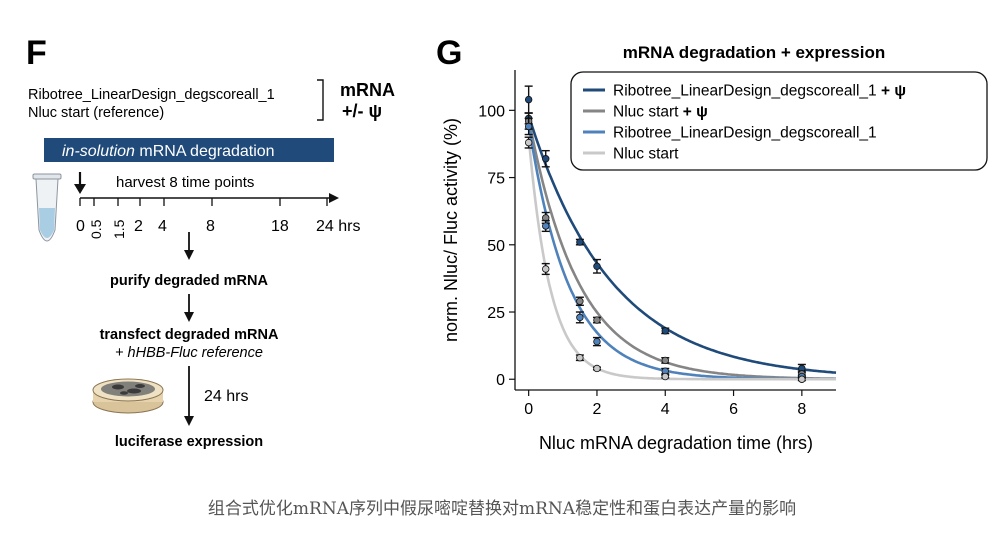 The width and height of the screenshot is (1004, 535). I want to click on legend-box, so click(779, 121).